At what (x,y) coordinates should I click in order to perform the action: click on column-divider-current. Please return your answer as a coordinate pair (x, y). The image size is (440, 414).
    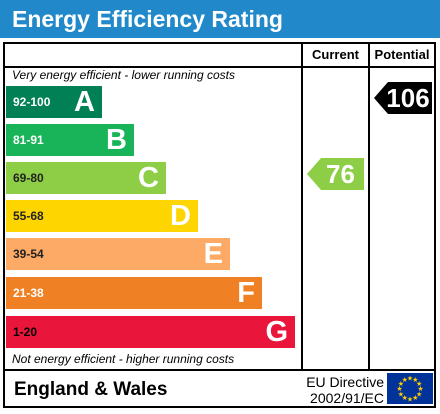
    Looking at the image, I should click on (302, 206).